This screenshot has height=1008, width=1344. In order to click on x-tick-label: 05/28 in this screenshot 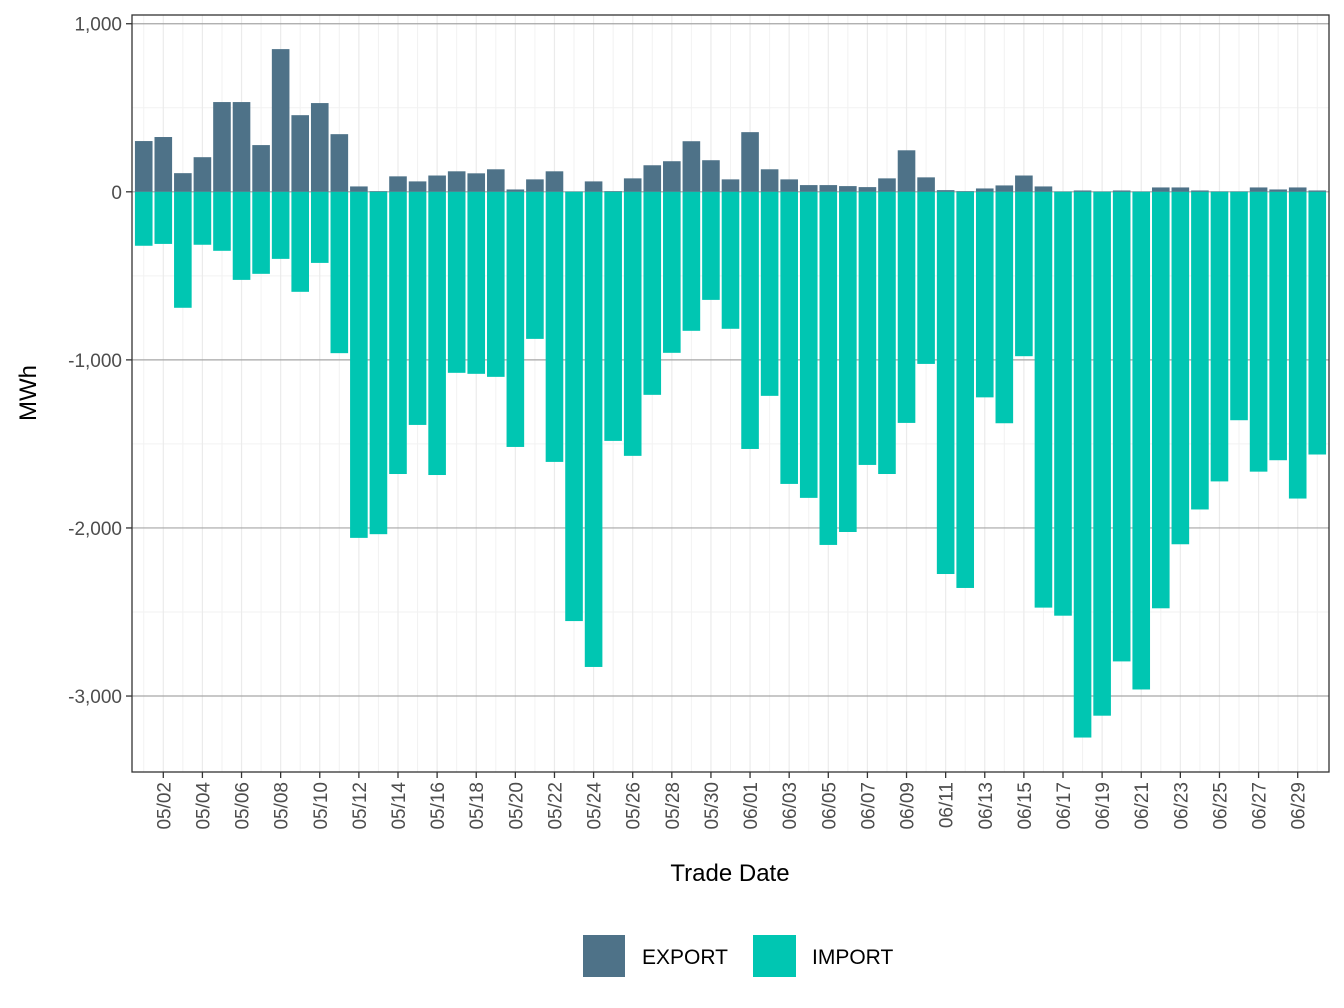, I will do `click(673, 806)`.